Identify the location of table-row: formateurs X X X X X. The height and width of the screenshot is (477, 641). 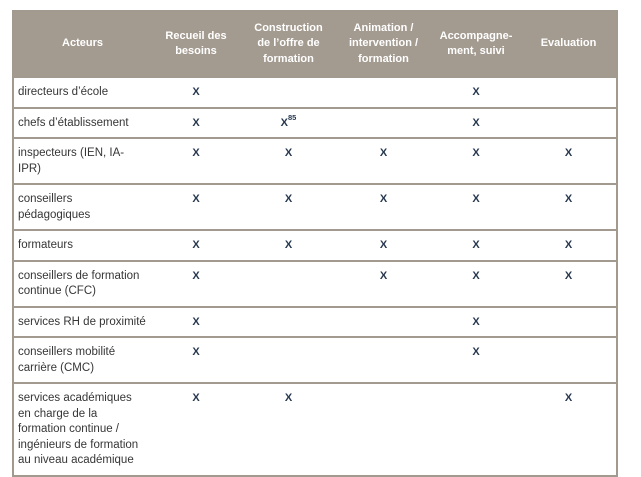
(315, 246).